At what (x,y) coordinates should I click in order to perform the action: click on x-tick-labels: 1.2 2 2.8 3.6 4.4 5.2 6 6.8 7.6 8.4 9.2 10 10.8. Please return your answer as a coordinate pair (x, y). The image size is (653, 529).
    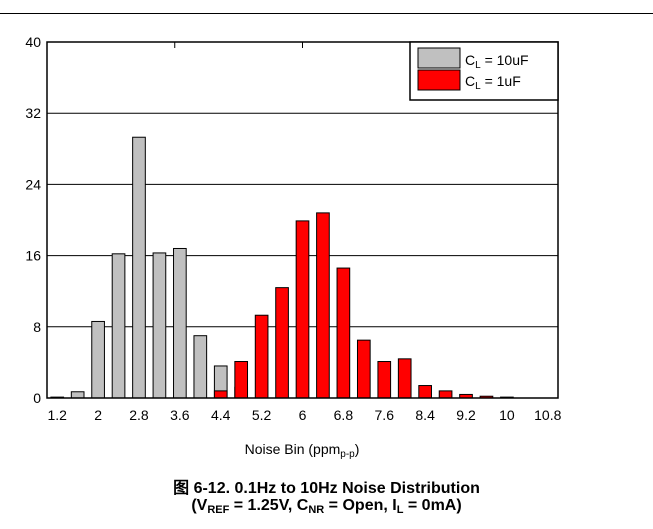
    Looking at the image, I should click on (304, 415).